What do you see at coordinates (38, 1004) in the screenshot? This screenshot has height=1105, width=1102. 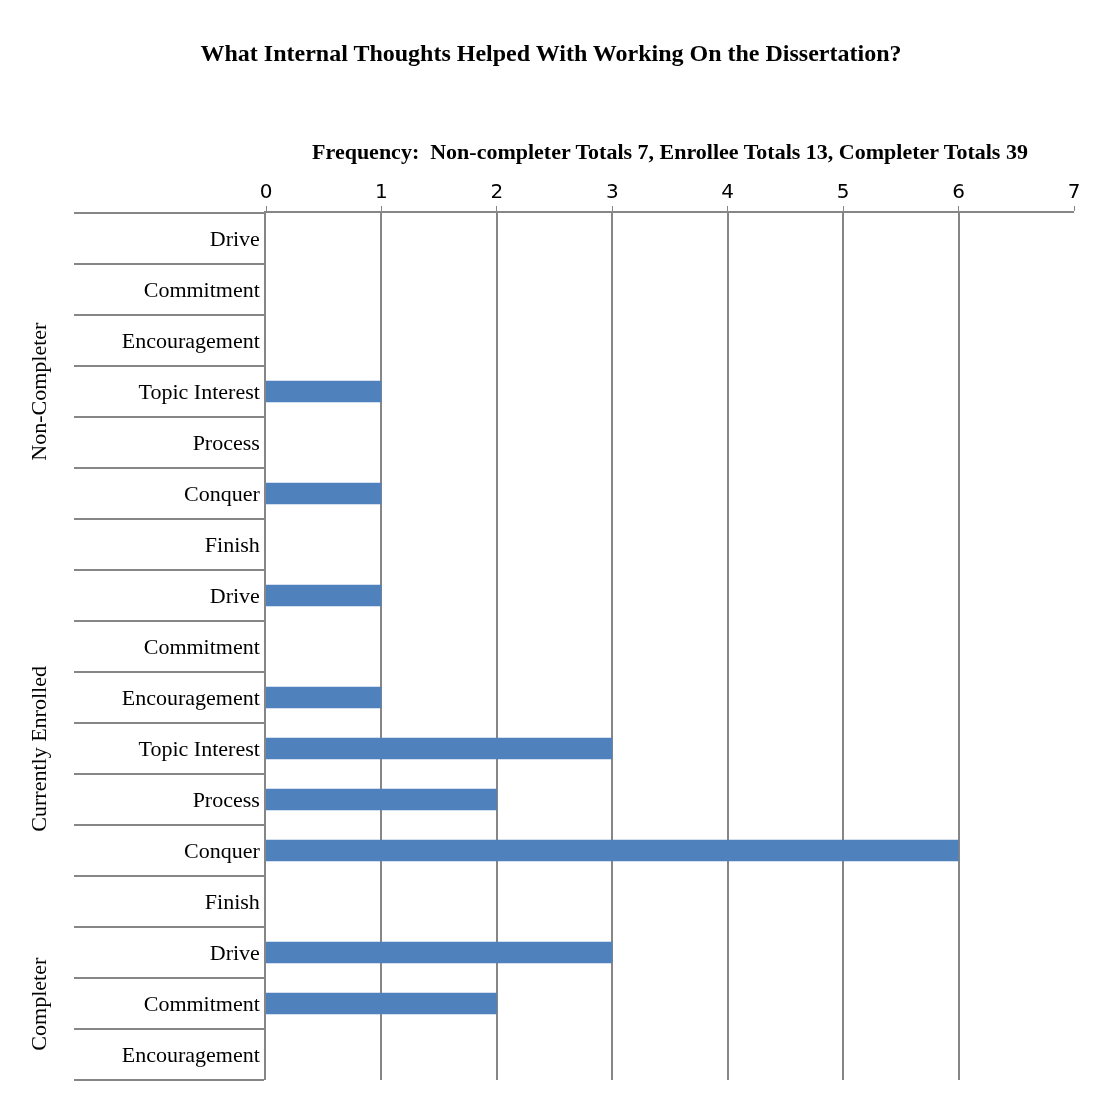 I see `text: Completer` at bounding box center [38, 1004].